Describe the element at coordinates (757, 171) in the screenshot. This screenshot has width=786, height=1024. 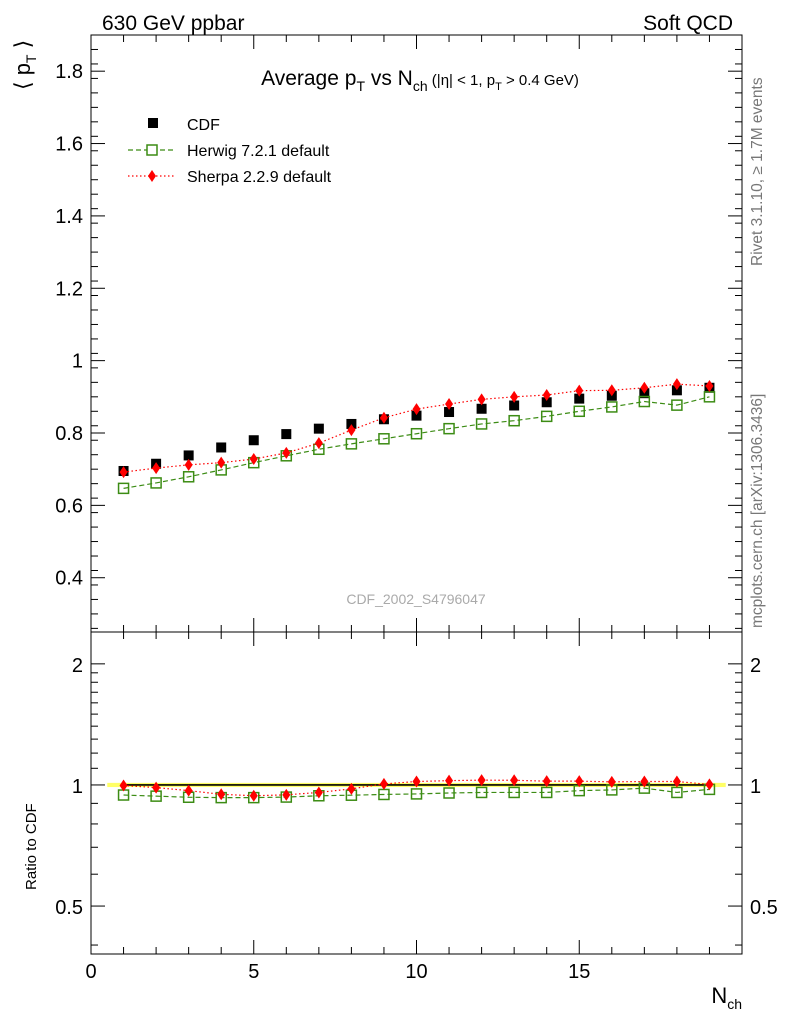
I see `rivet-version-text: Rivet 3.1.10, ≥ 1.7M events` at that location.